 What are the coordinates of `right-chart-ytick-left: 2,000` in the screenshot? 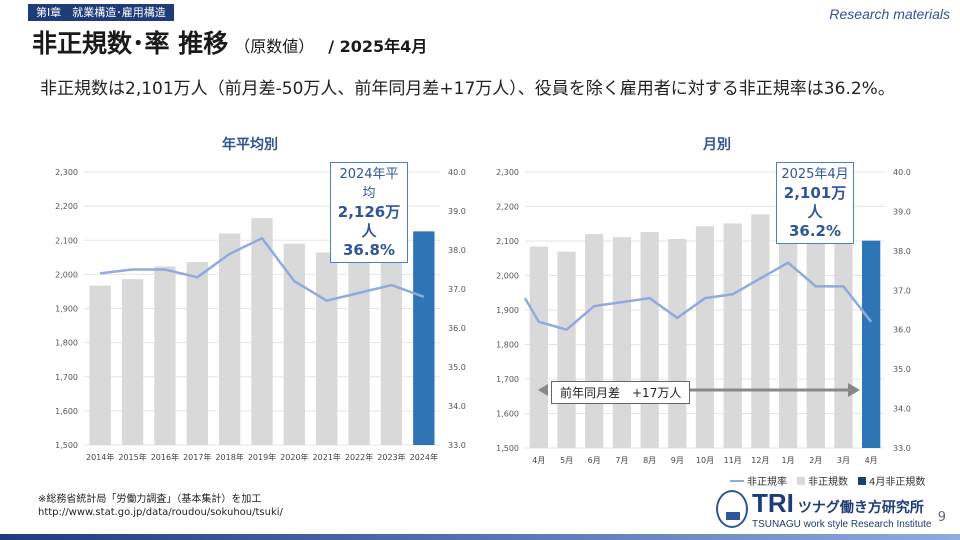 It's located at (507, 276).